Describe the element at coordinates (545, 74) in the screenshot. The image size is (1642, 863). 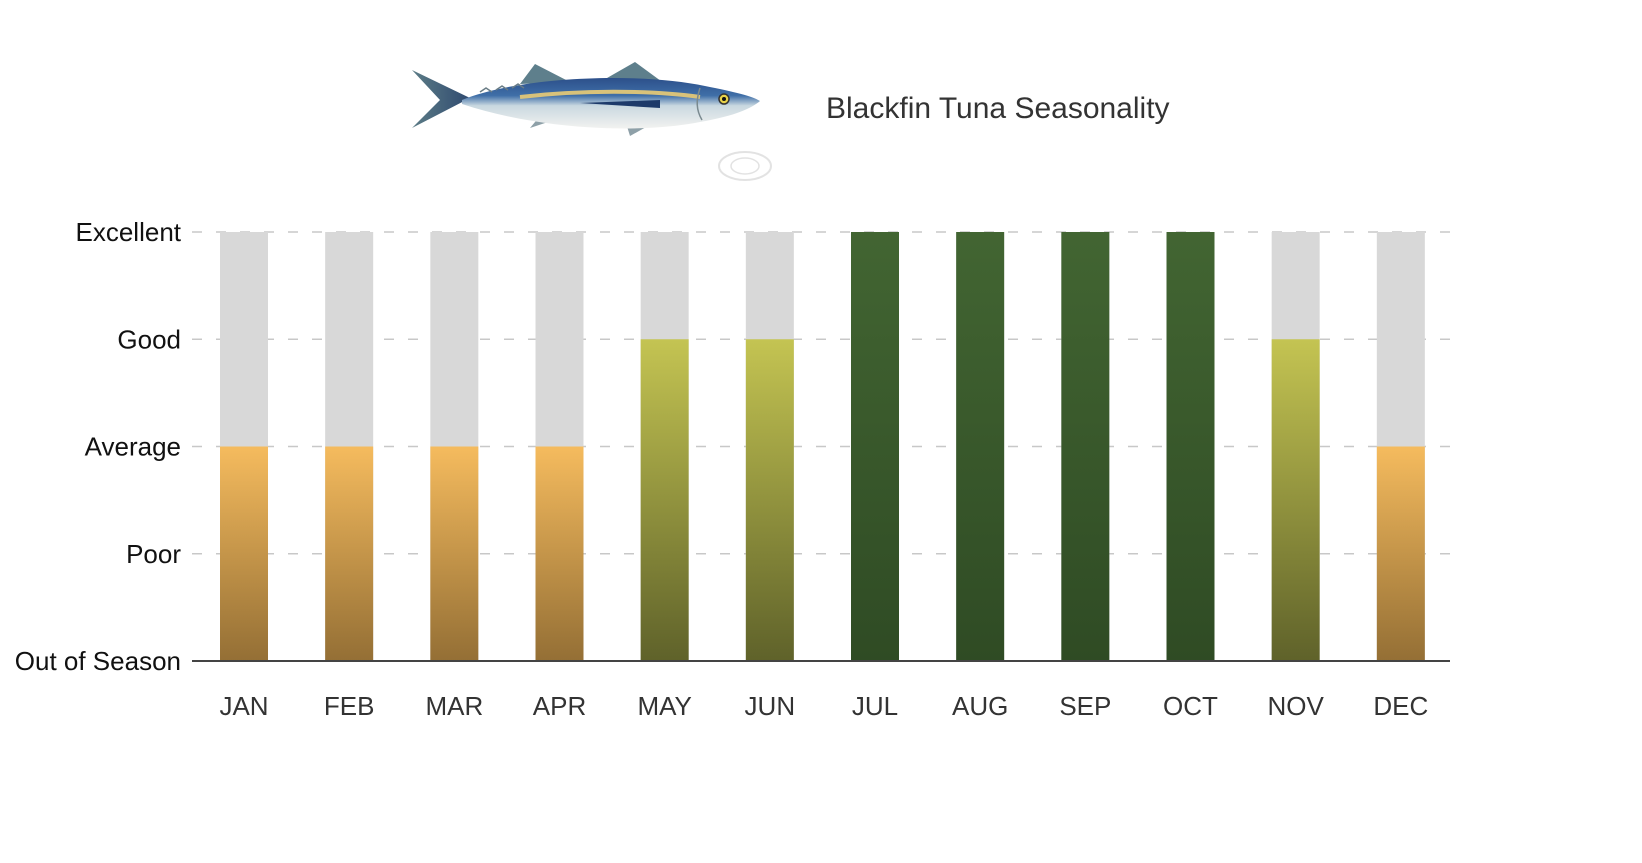
I see `fish-dorsal-fin` at that location.